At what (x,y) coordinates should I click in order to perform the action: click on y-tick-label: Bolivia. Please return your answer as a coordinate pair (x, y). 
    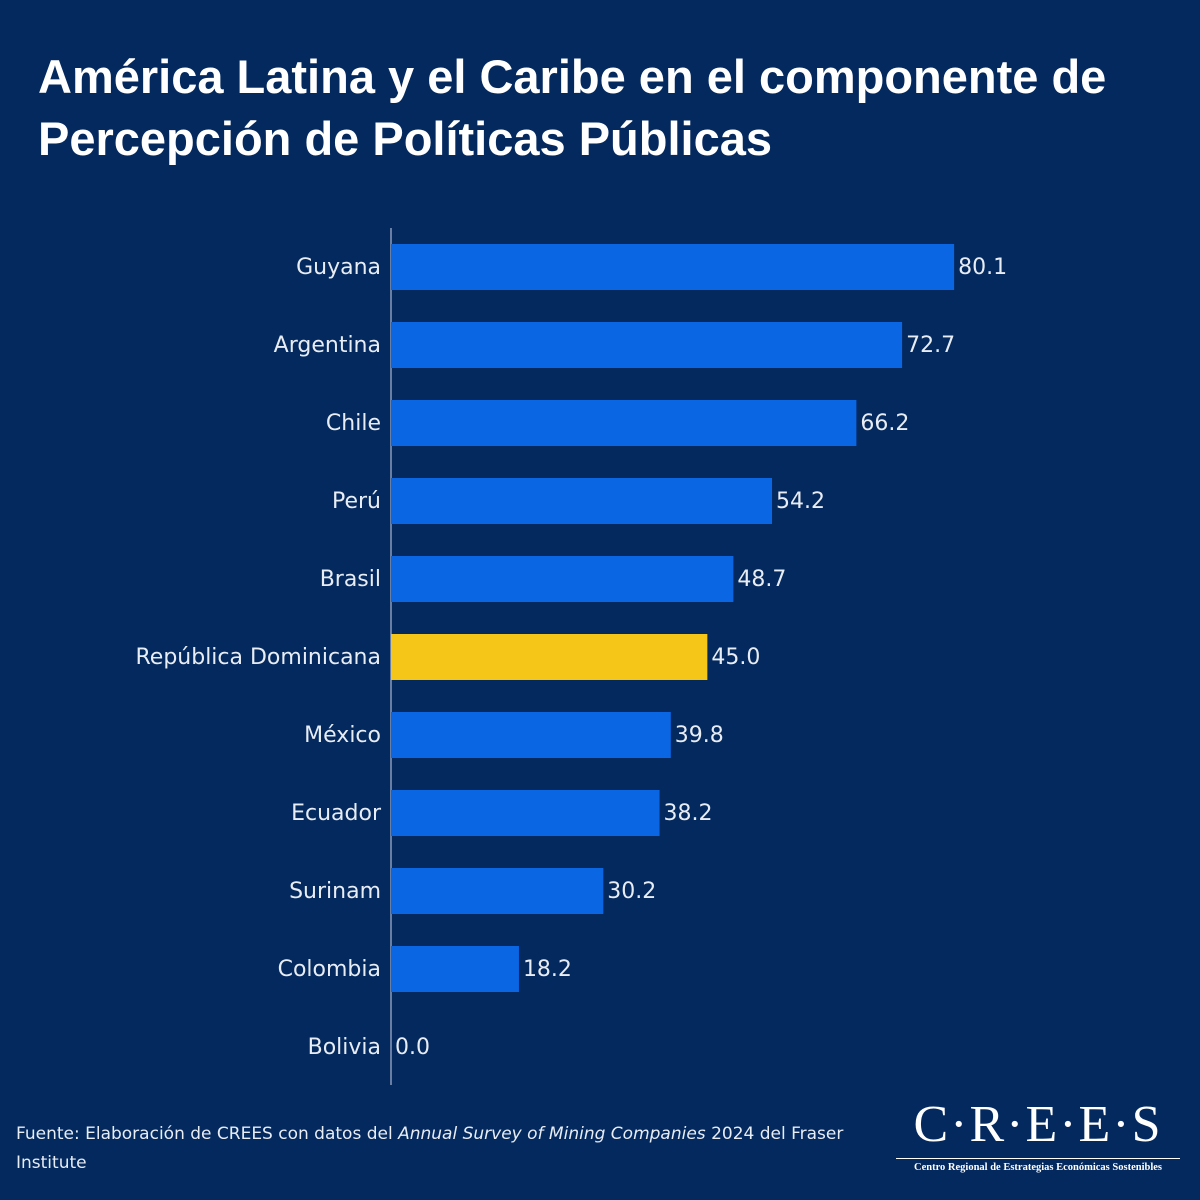
    Looking at the image, I should click on (344, 1047).